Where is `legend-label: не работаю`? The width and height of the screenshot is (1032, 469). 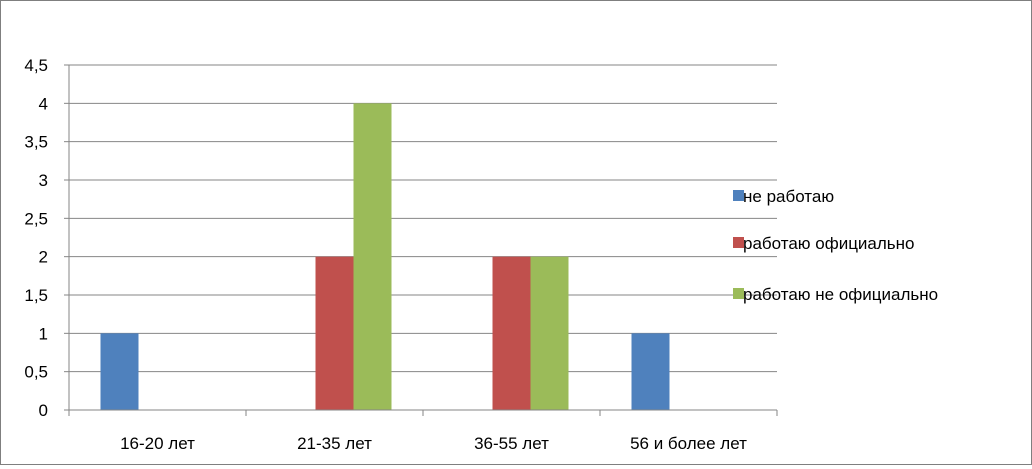 legend-label: не работаю is located at coordinates (788, 196).